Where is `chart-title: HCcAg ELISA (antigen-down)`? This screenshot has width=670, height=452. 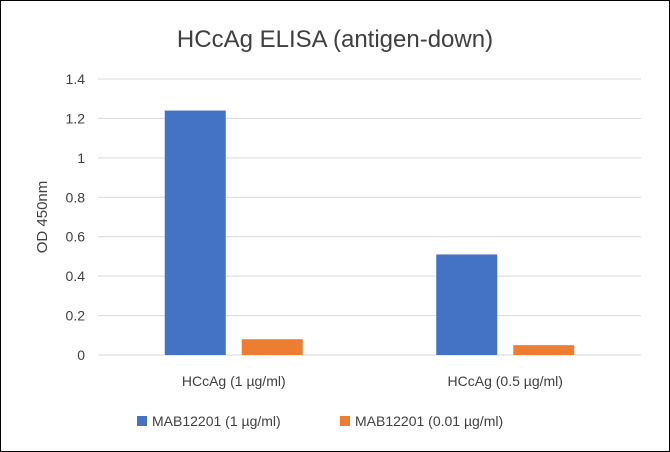
chart-title: HCcAg ELISA (antigen-down) is located at coordinates (335, 39).